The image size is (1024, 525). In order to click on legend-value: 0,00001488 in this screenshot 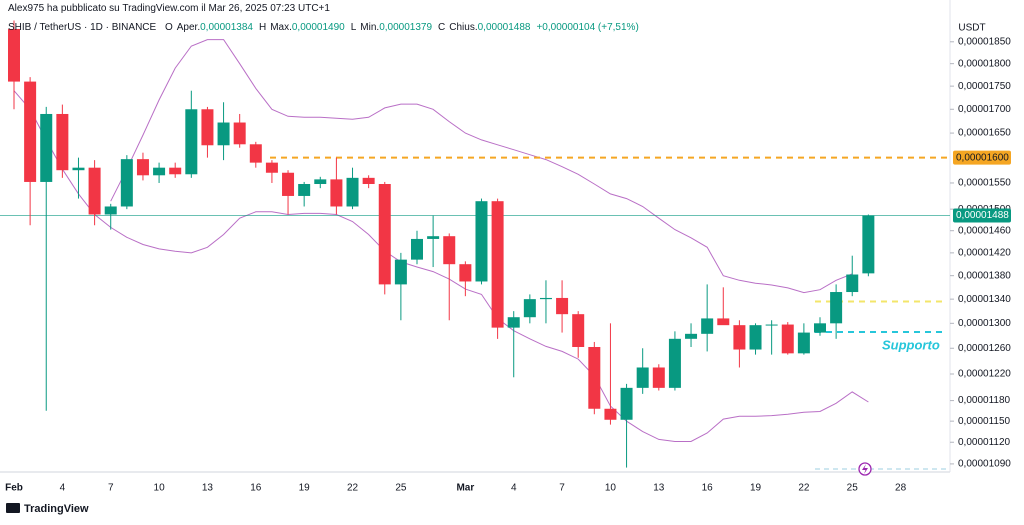, I will do `click(504, 27)`.